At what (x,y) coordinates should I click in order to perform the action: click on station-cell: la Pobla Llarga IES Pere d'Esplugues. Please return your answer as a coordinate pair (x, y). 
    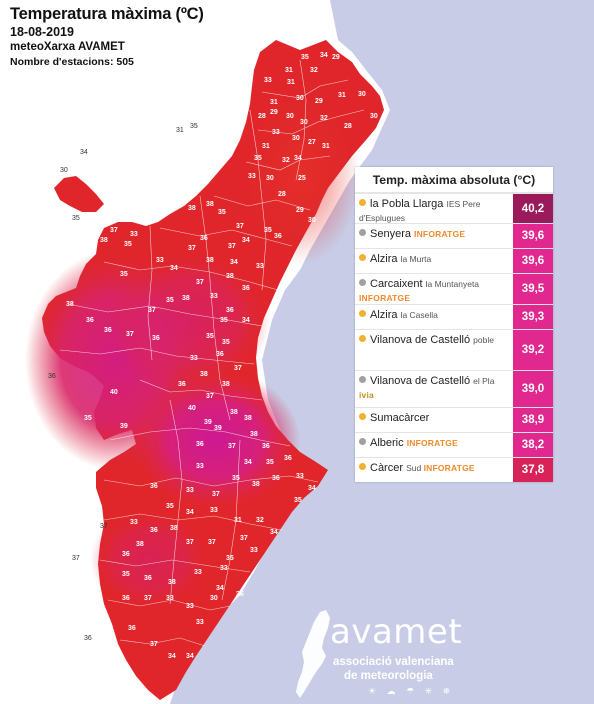
    Looking at the image, I should click on (434, 208).